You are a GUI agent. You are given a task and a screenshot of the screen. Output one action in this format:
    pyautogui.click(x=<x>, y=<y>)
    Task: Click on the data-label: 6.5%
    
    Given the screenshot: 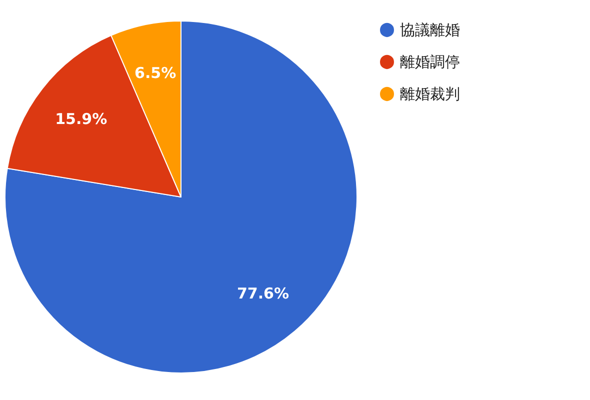 What is the action you would take?
    pyautogui.click(x=155, y=73)
    